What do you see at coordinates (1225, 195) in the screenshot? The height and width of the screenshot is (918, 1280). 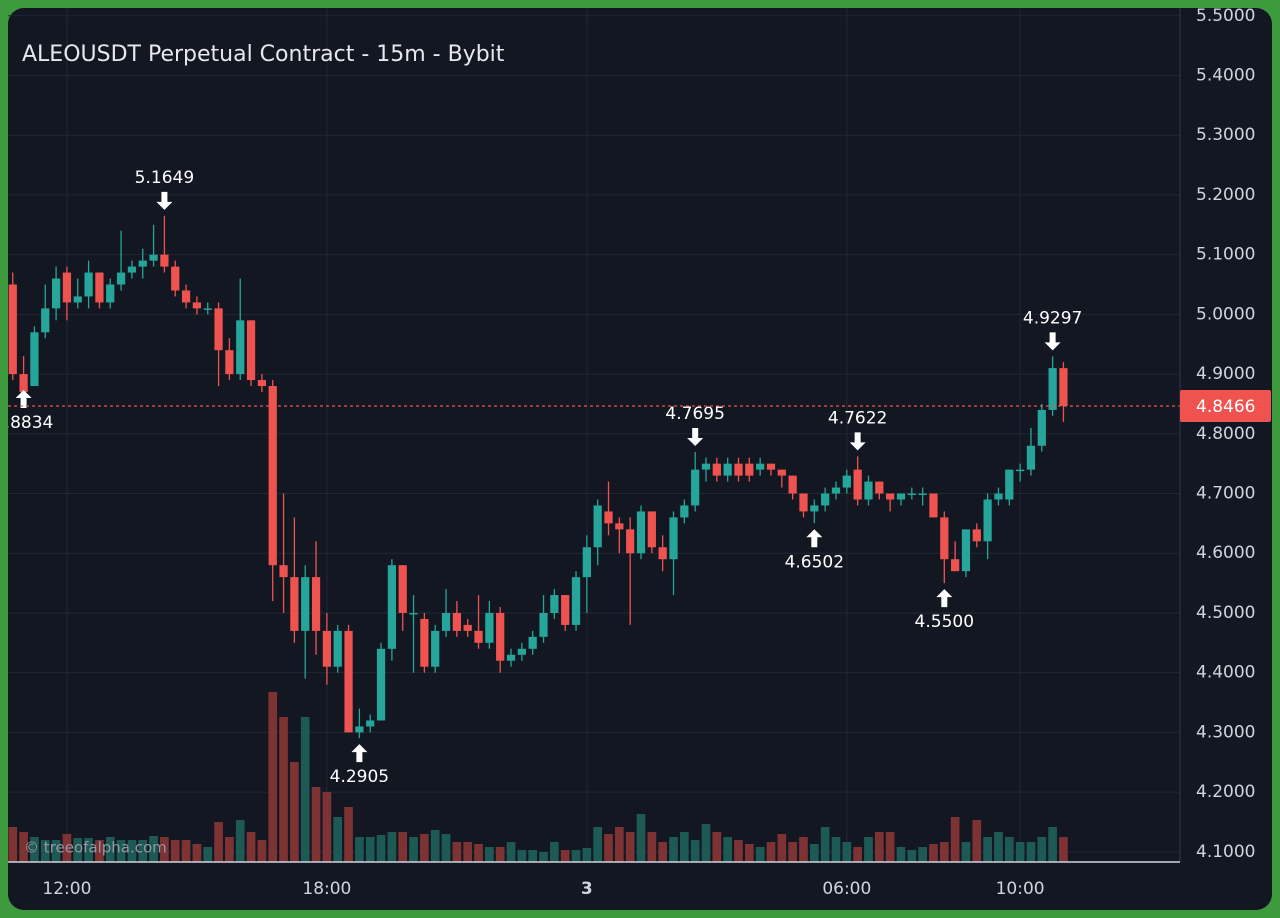 I see `y-tick-label: 5.2000` at bounding box center [1225, 195].